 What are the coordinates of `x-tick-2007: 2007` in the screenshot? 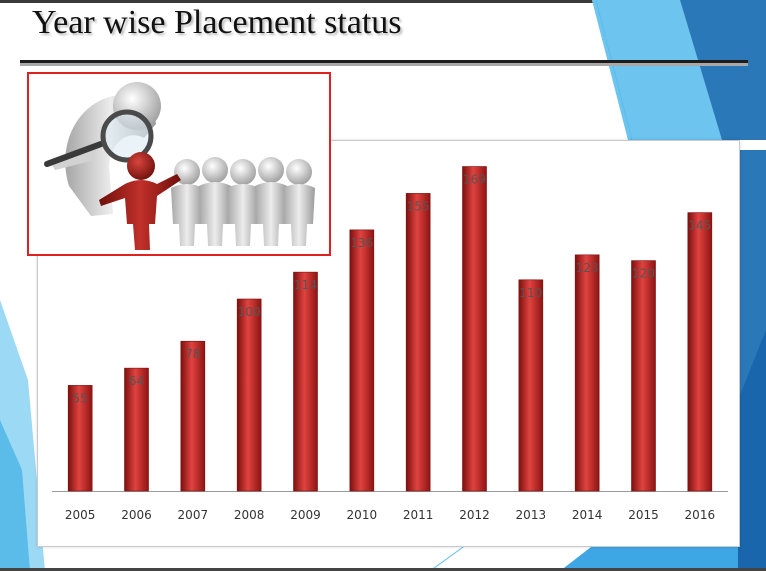 It's located at (193, 515).